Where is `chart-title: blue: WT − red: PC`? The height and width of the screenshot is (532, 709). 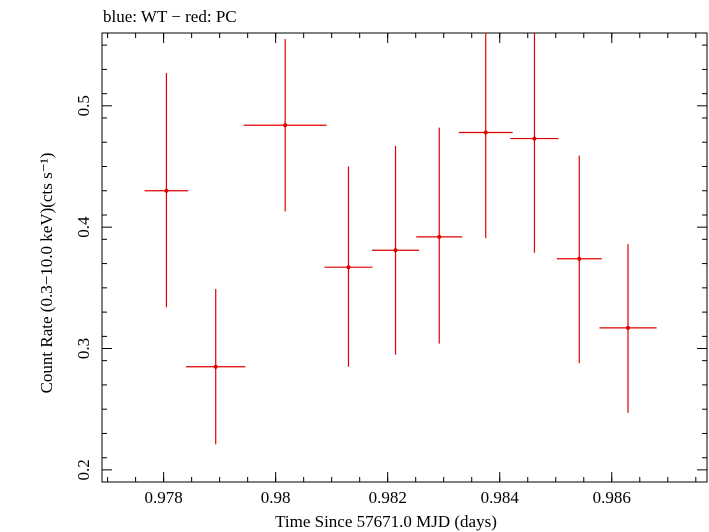
chart-title: blue: WT − red: PC is located at coordinates (170, 16).